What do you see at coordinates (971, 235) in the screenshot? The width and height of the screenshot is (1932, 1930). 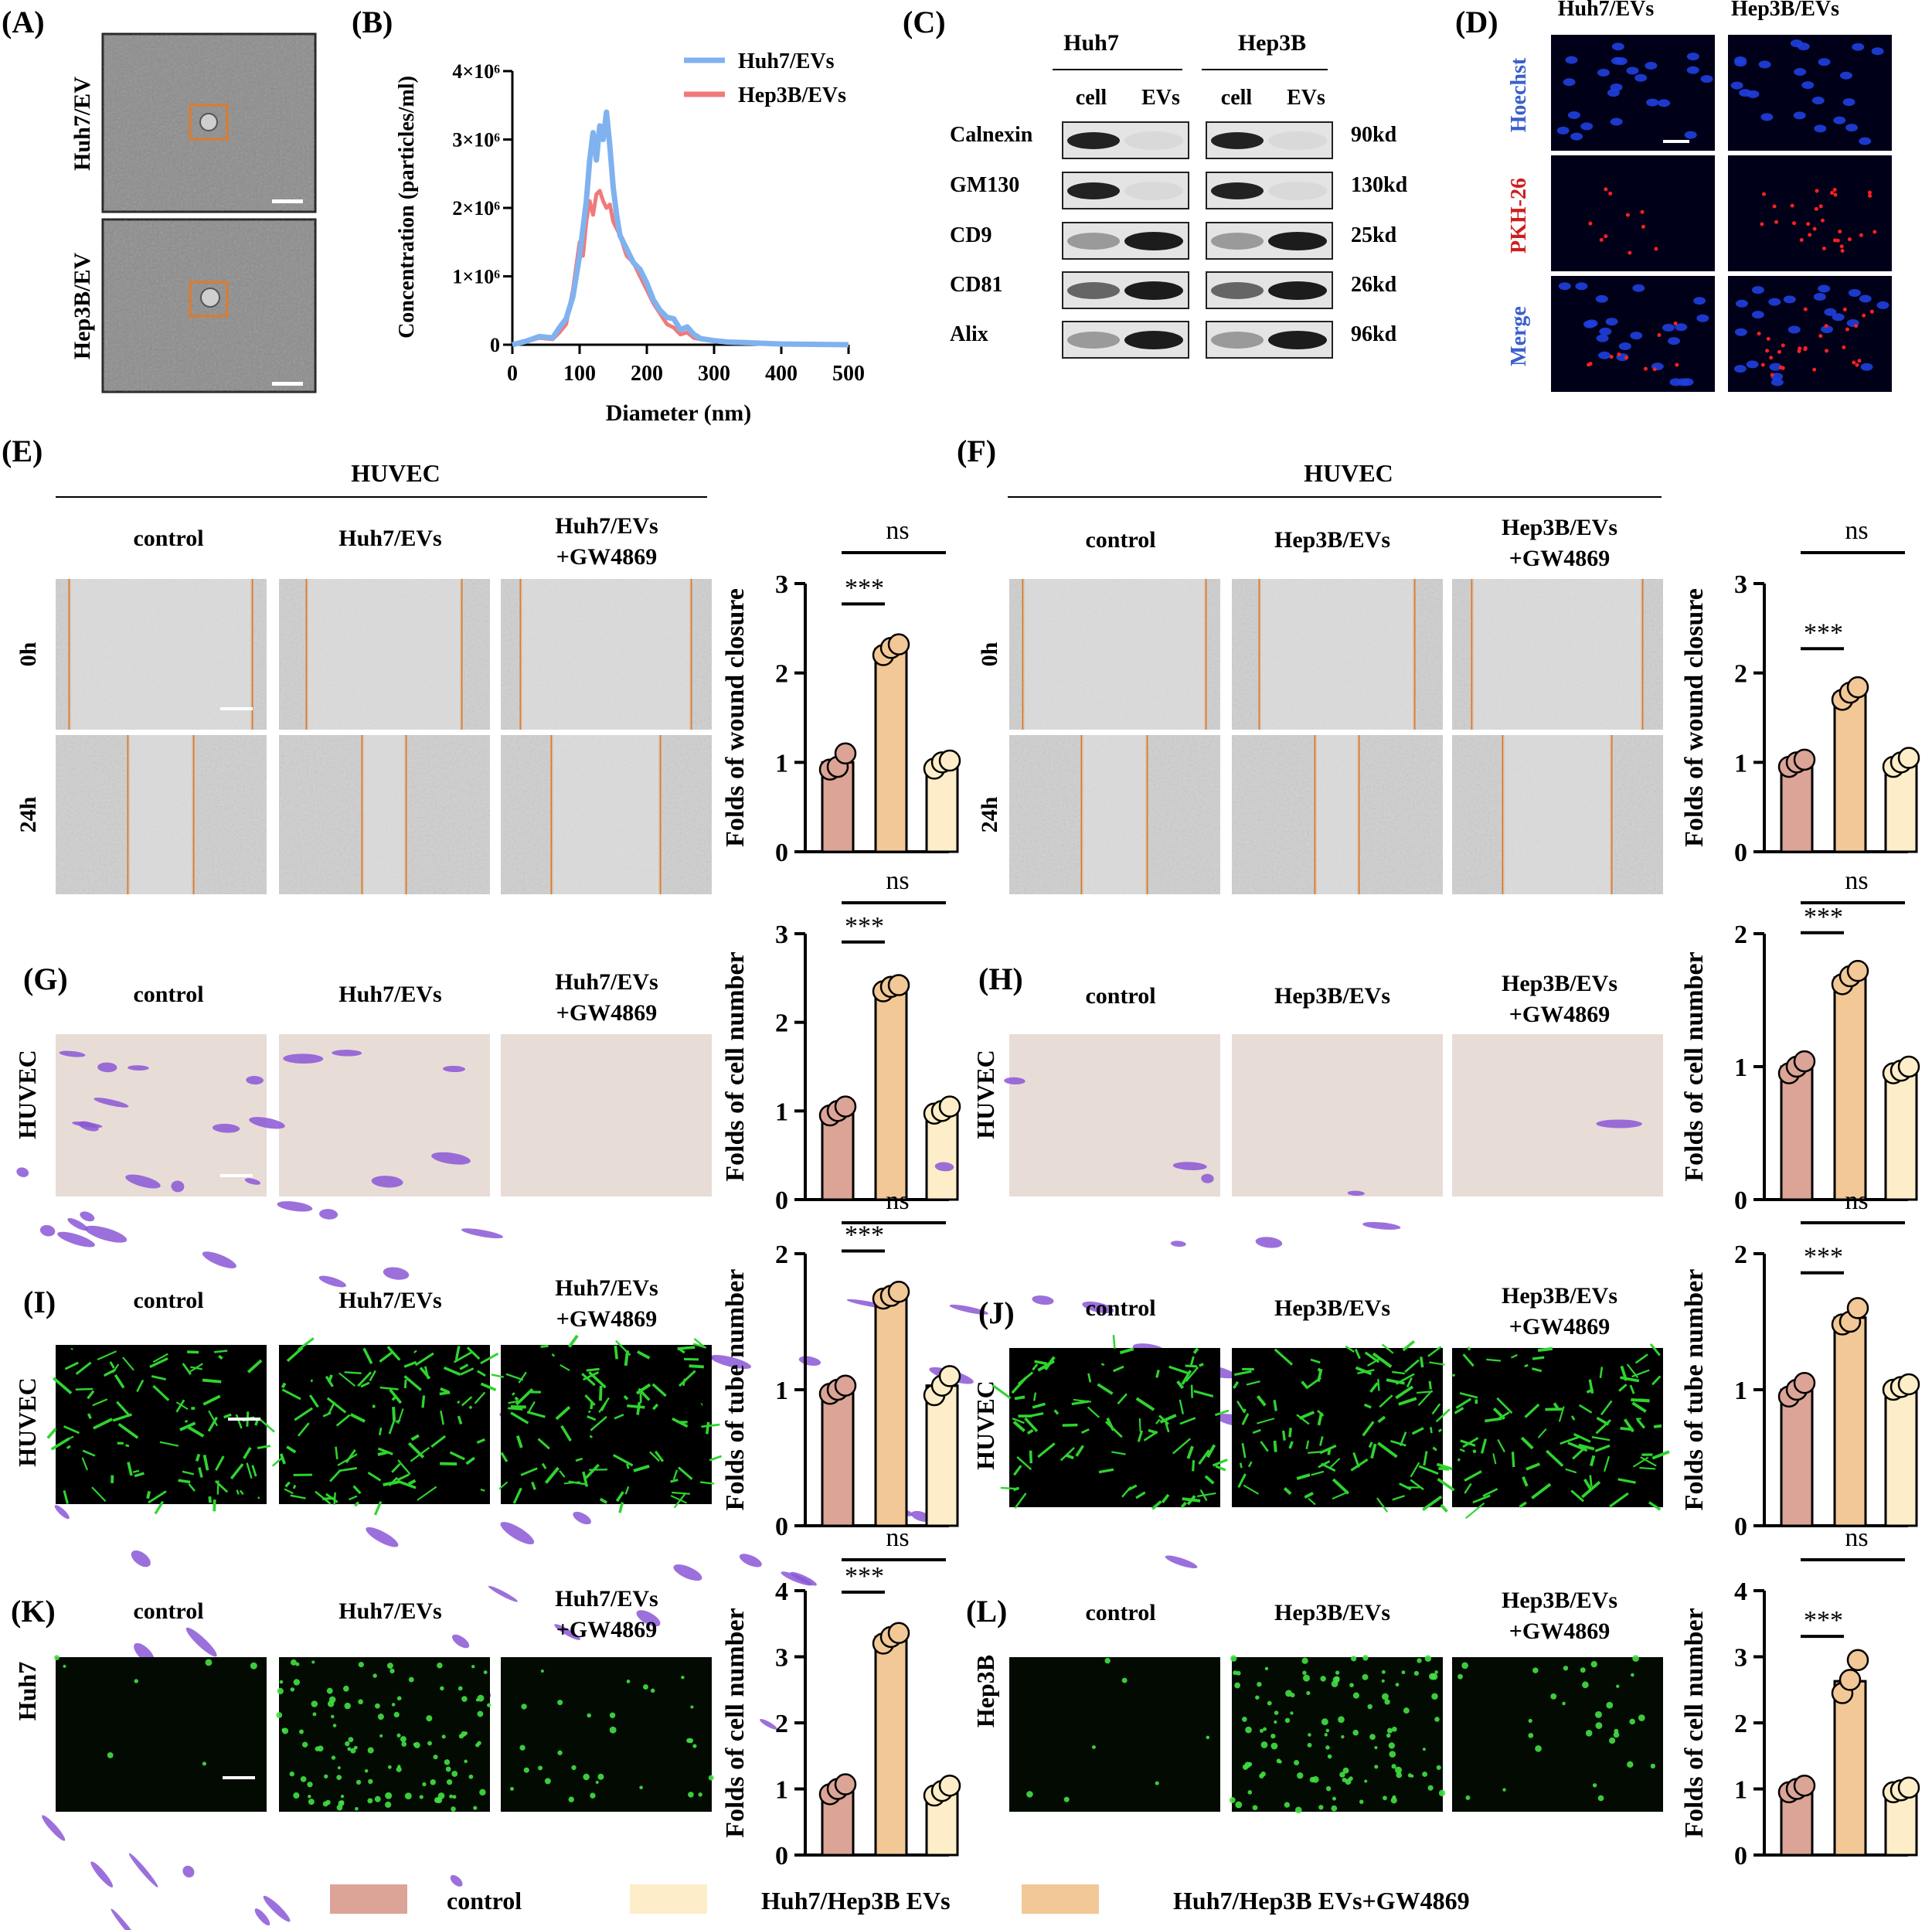 I see `protein-label: CD9` at bounding box center [971, 235].